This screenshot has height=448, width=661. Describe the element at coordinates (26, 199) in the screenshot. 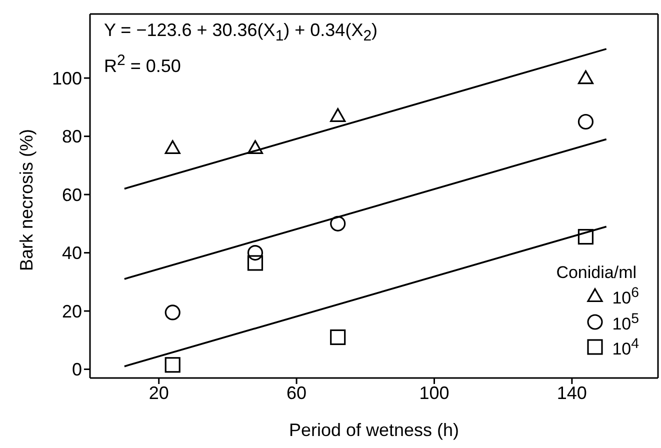

I see `y-axis-title: Bark necrosis (%)` at that location.